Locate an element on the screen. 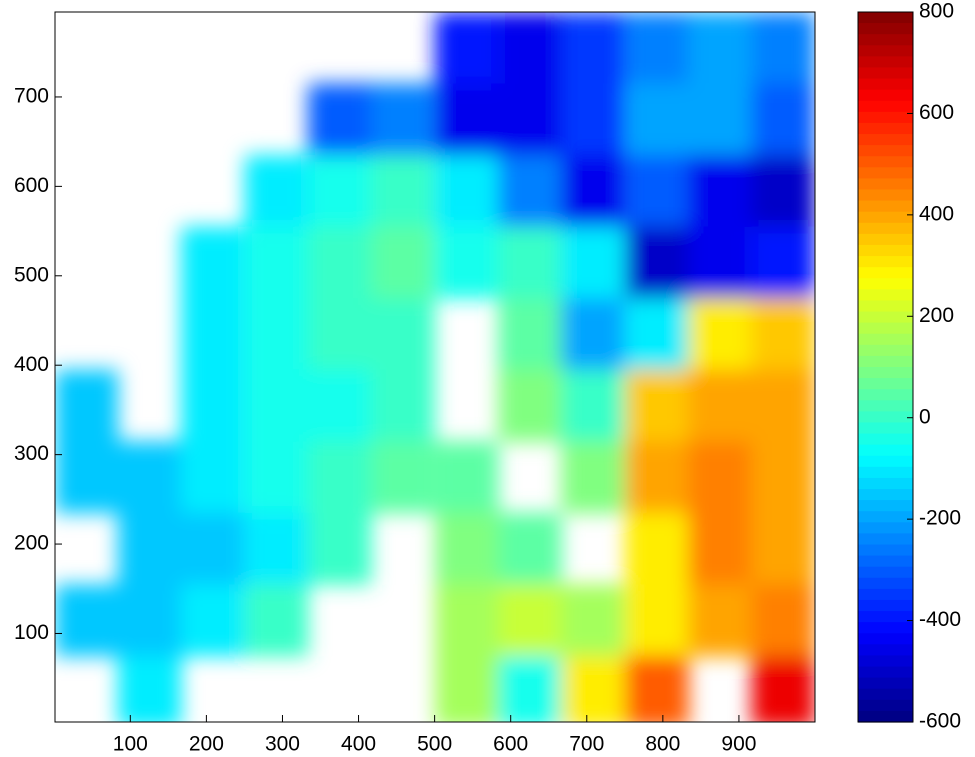  colorbar-frame is located at coordinates (885, 367).